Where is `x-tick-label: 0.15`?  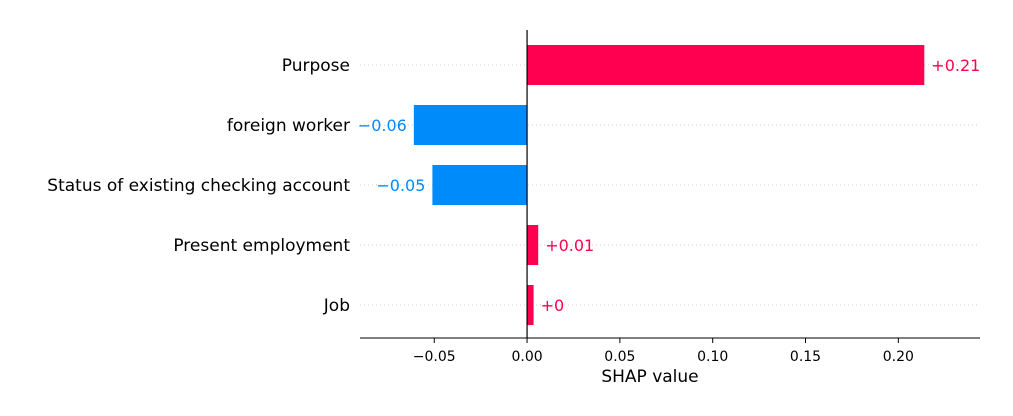 x-tick-label: 0.15 is located at coordinates (805, 357).